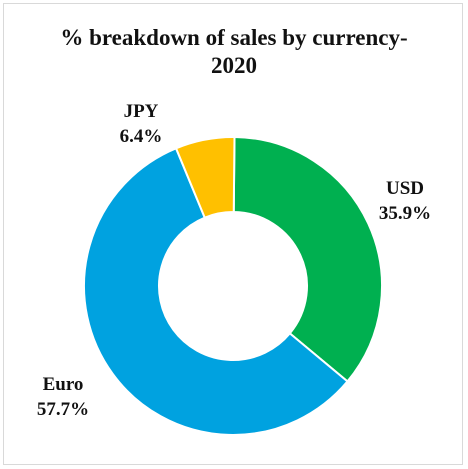  Describe the element at coordinates (405, 213) in the screenshot. I see `data-label-usd-value: 35.9%` at that location.